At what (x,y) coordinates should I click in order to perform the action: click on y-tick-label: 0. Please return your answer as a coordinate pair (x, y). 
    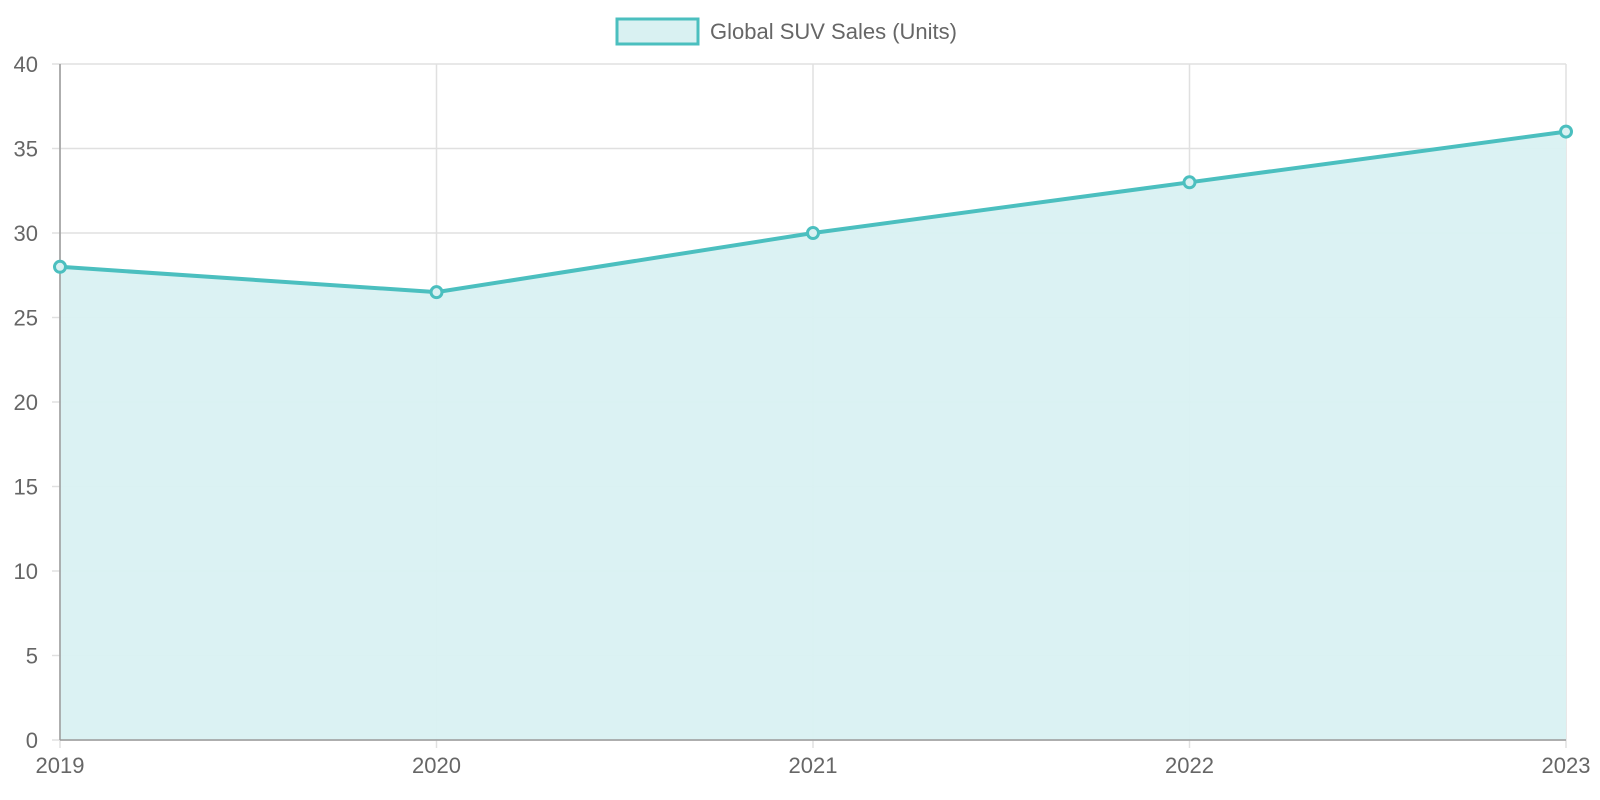
    Looking at the image, I should click on (32, 740).